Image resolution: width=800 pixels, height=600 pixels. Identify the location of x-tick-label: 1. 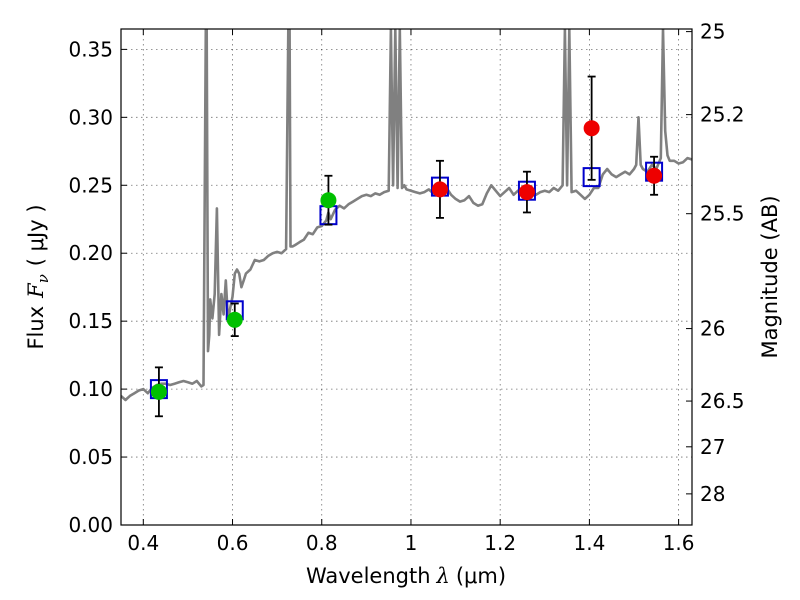
(411, 543).